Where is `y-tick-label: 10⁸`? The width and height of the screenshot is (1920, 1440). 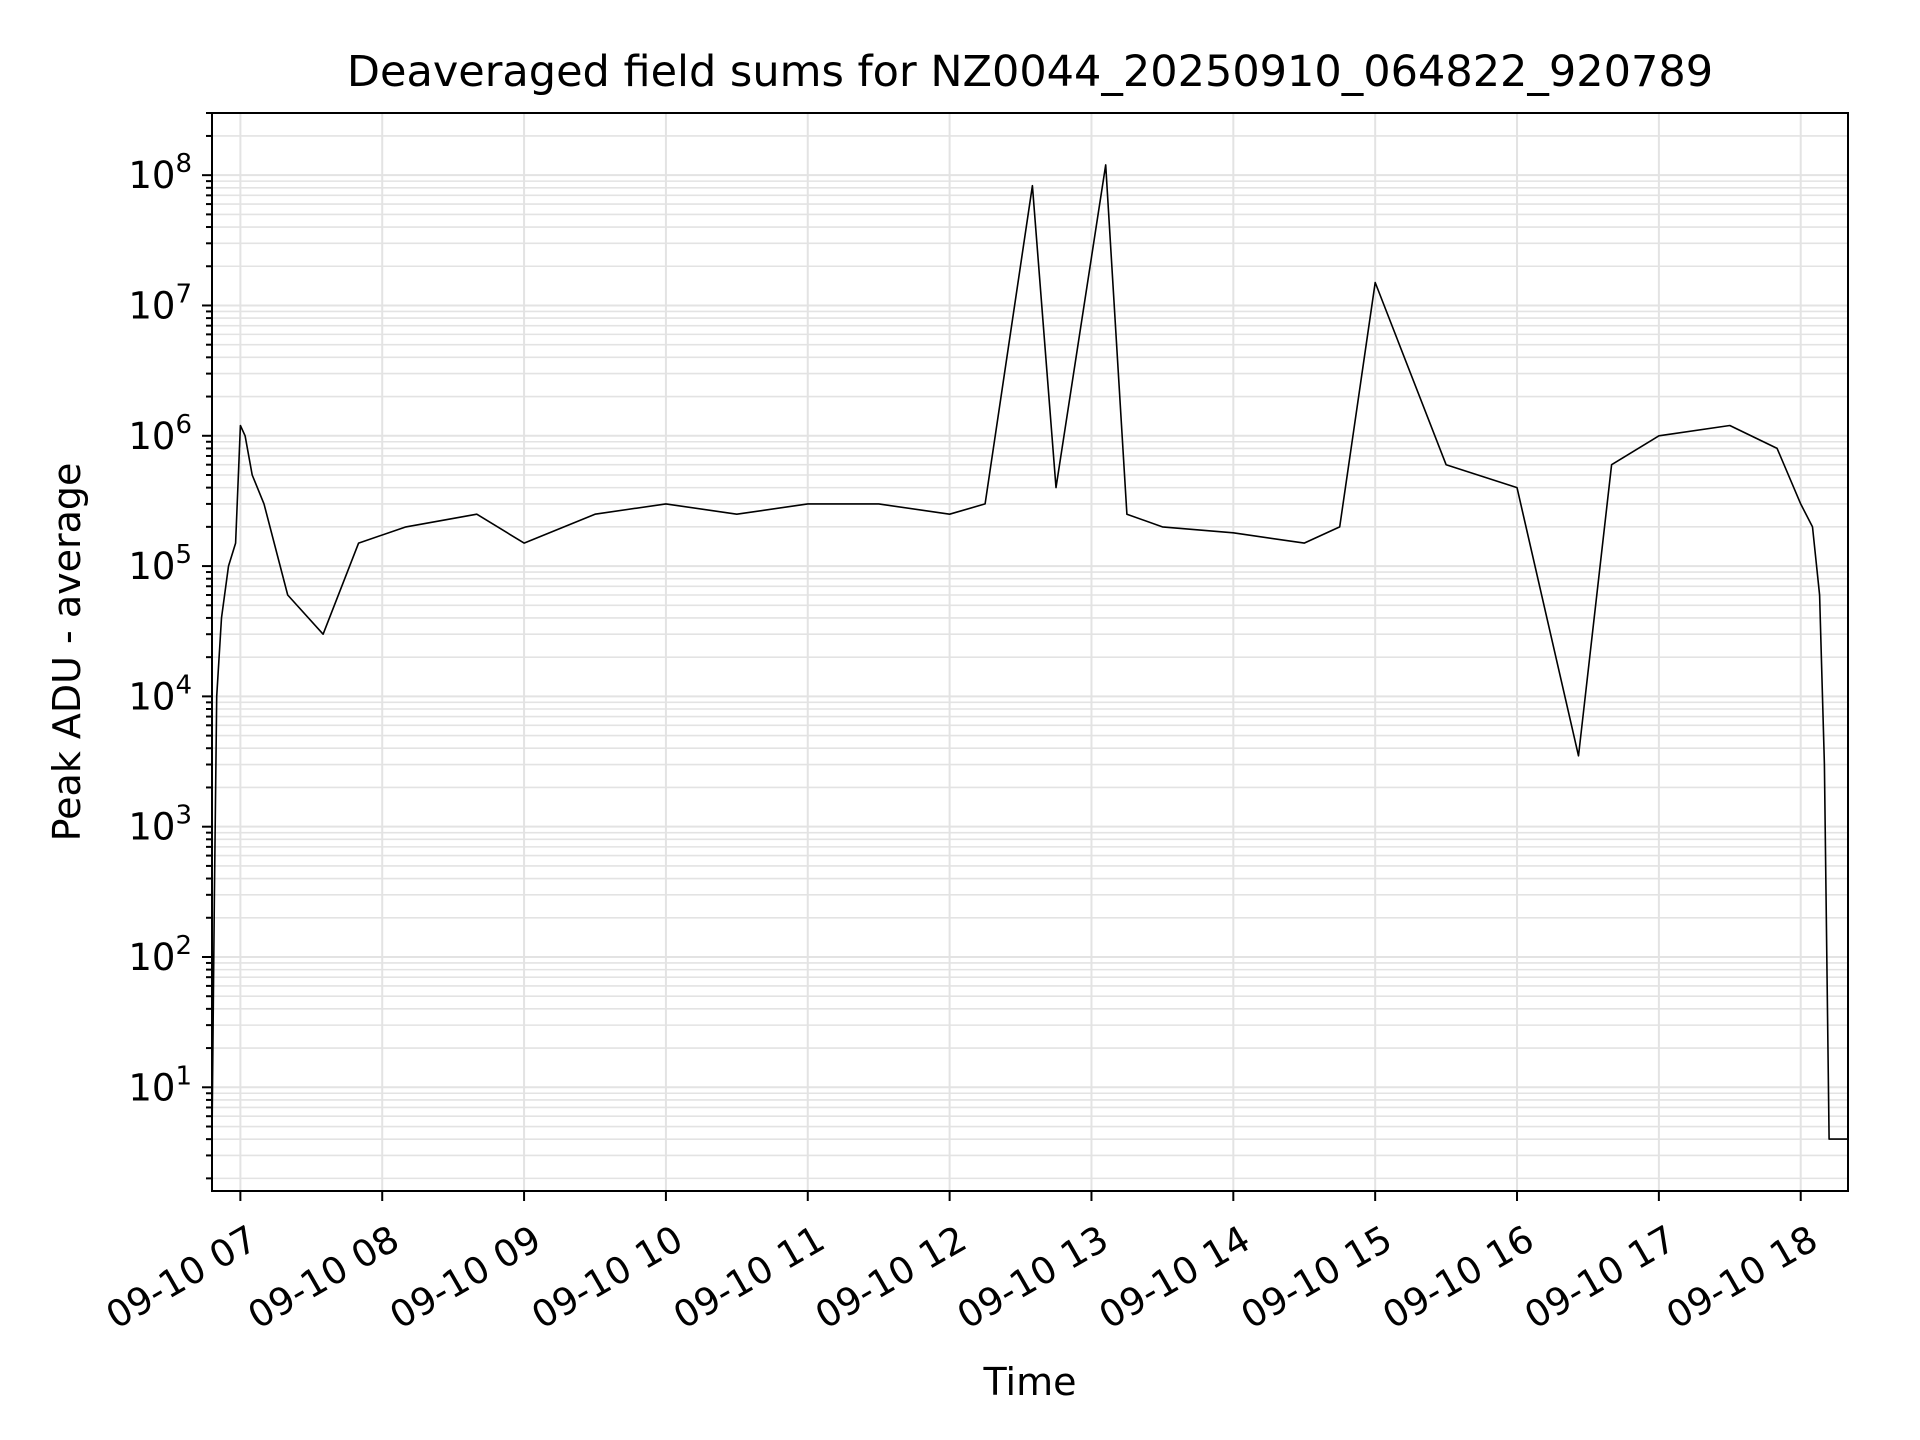
y-tick-label: 10⁸ is located at coordinates (160, 173).